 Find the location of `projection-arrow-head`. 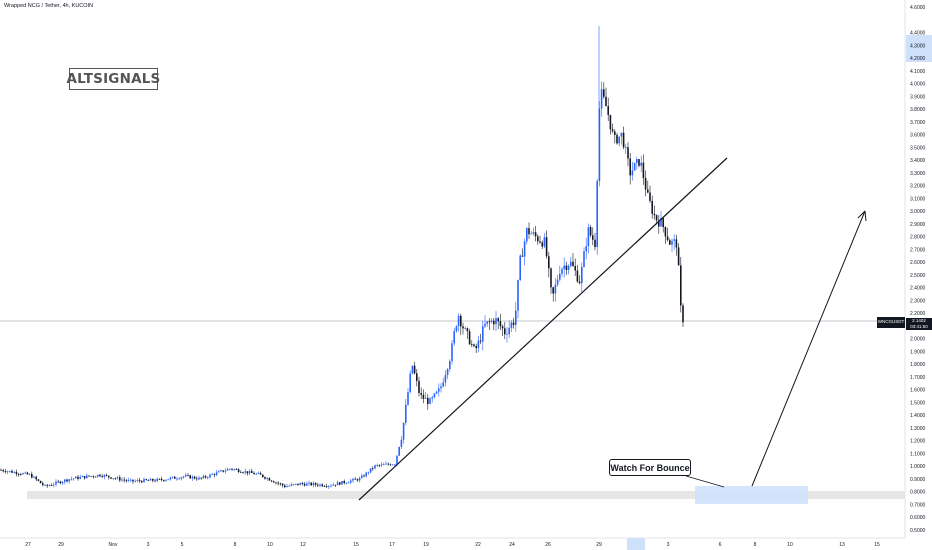

projection-arrow-head is located at coordinates (862, 216).